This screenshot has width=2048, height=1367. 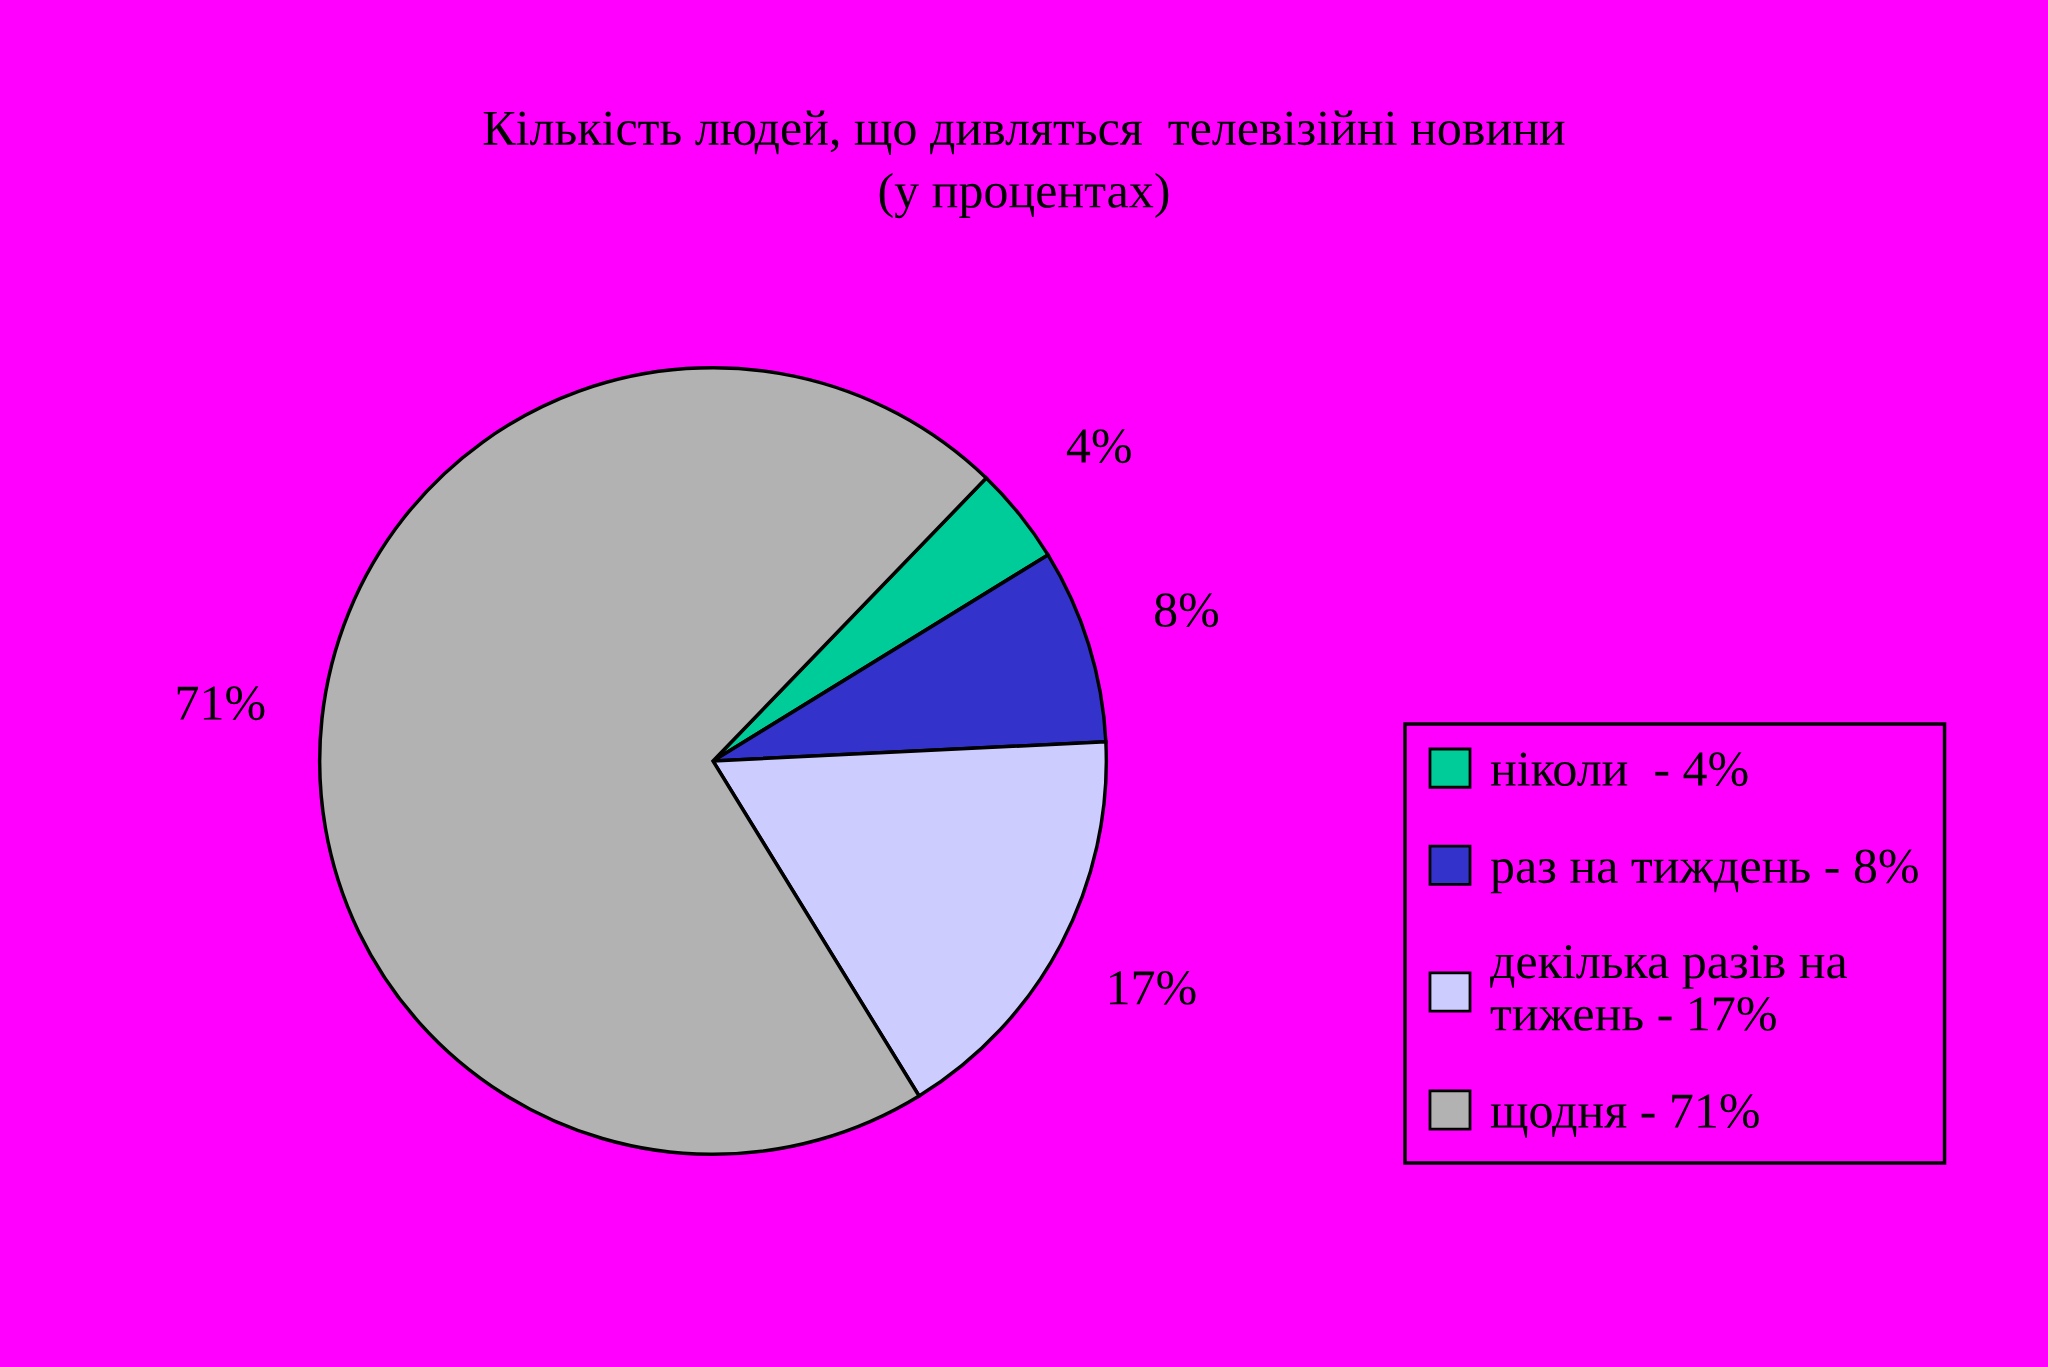 I want to click on data-label: 8%, so click(x=1187, y=610).